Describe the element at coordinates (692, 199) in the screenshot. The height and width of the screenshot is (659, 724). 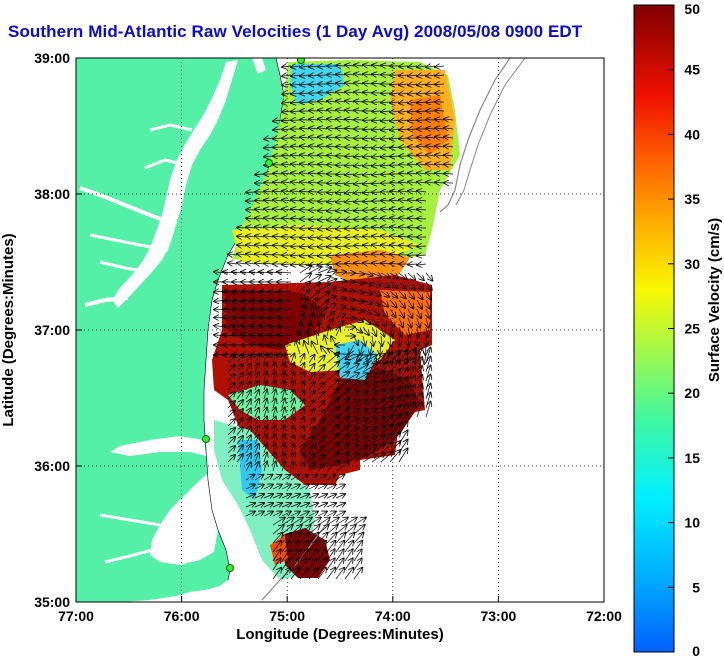
I see `colorbar-tick-label: 35` at that location.